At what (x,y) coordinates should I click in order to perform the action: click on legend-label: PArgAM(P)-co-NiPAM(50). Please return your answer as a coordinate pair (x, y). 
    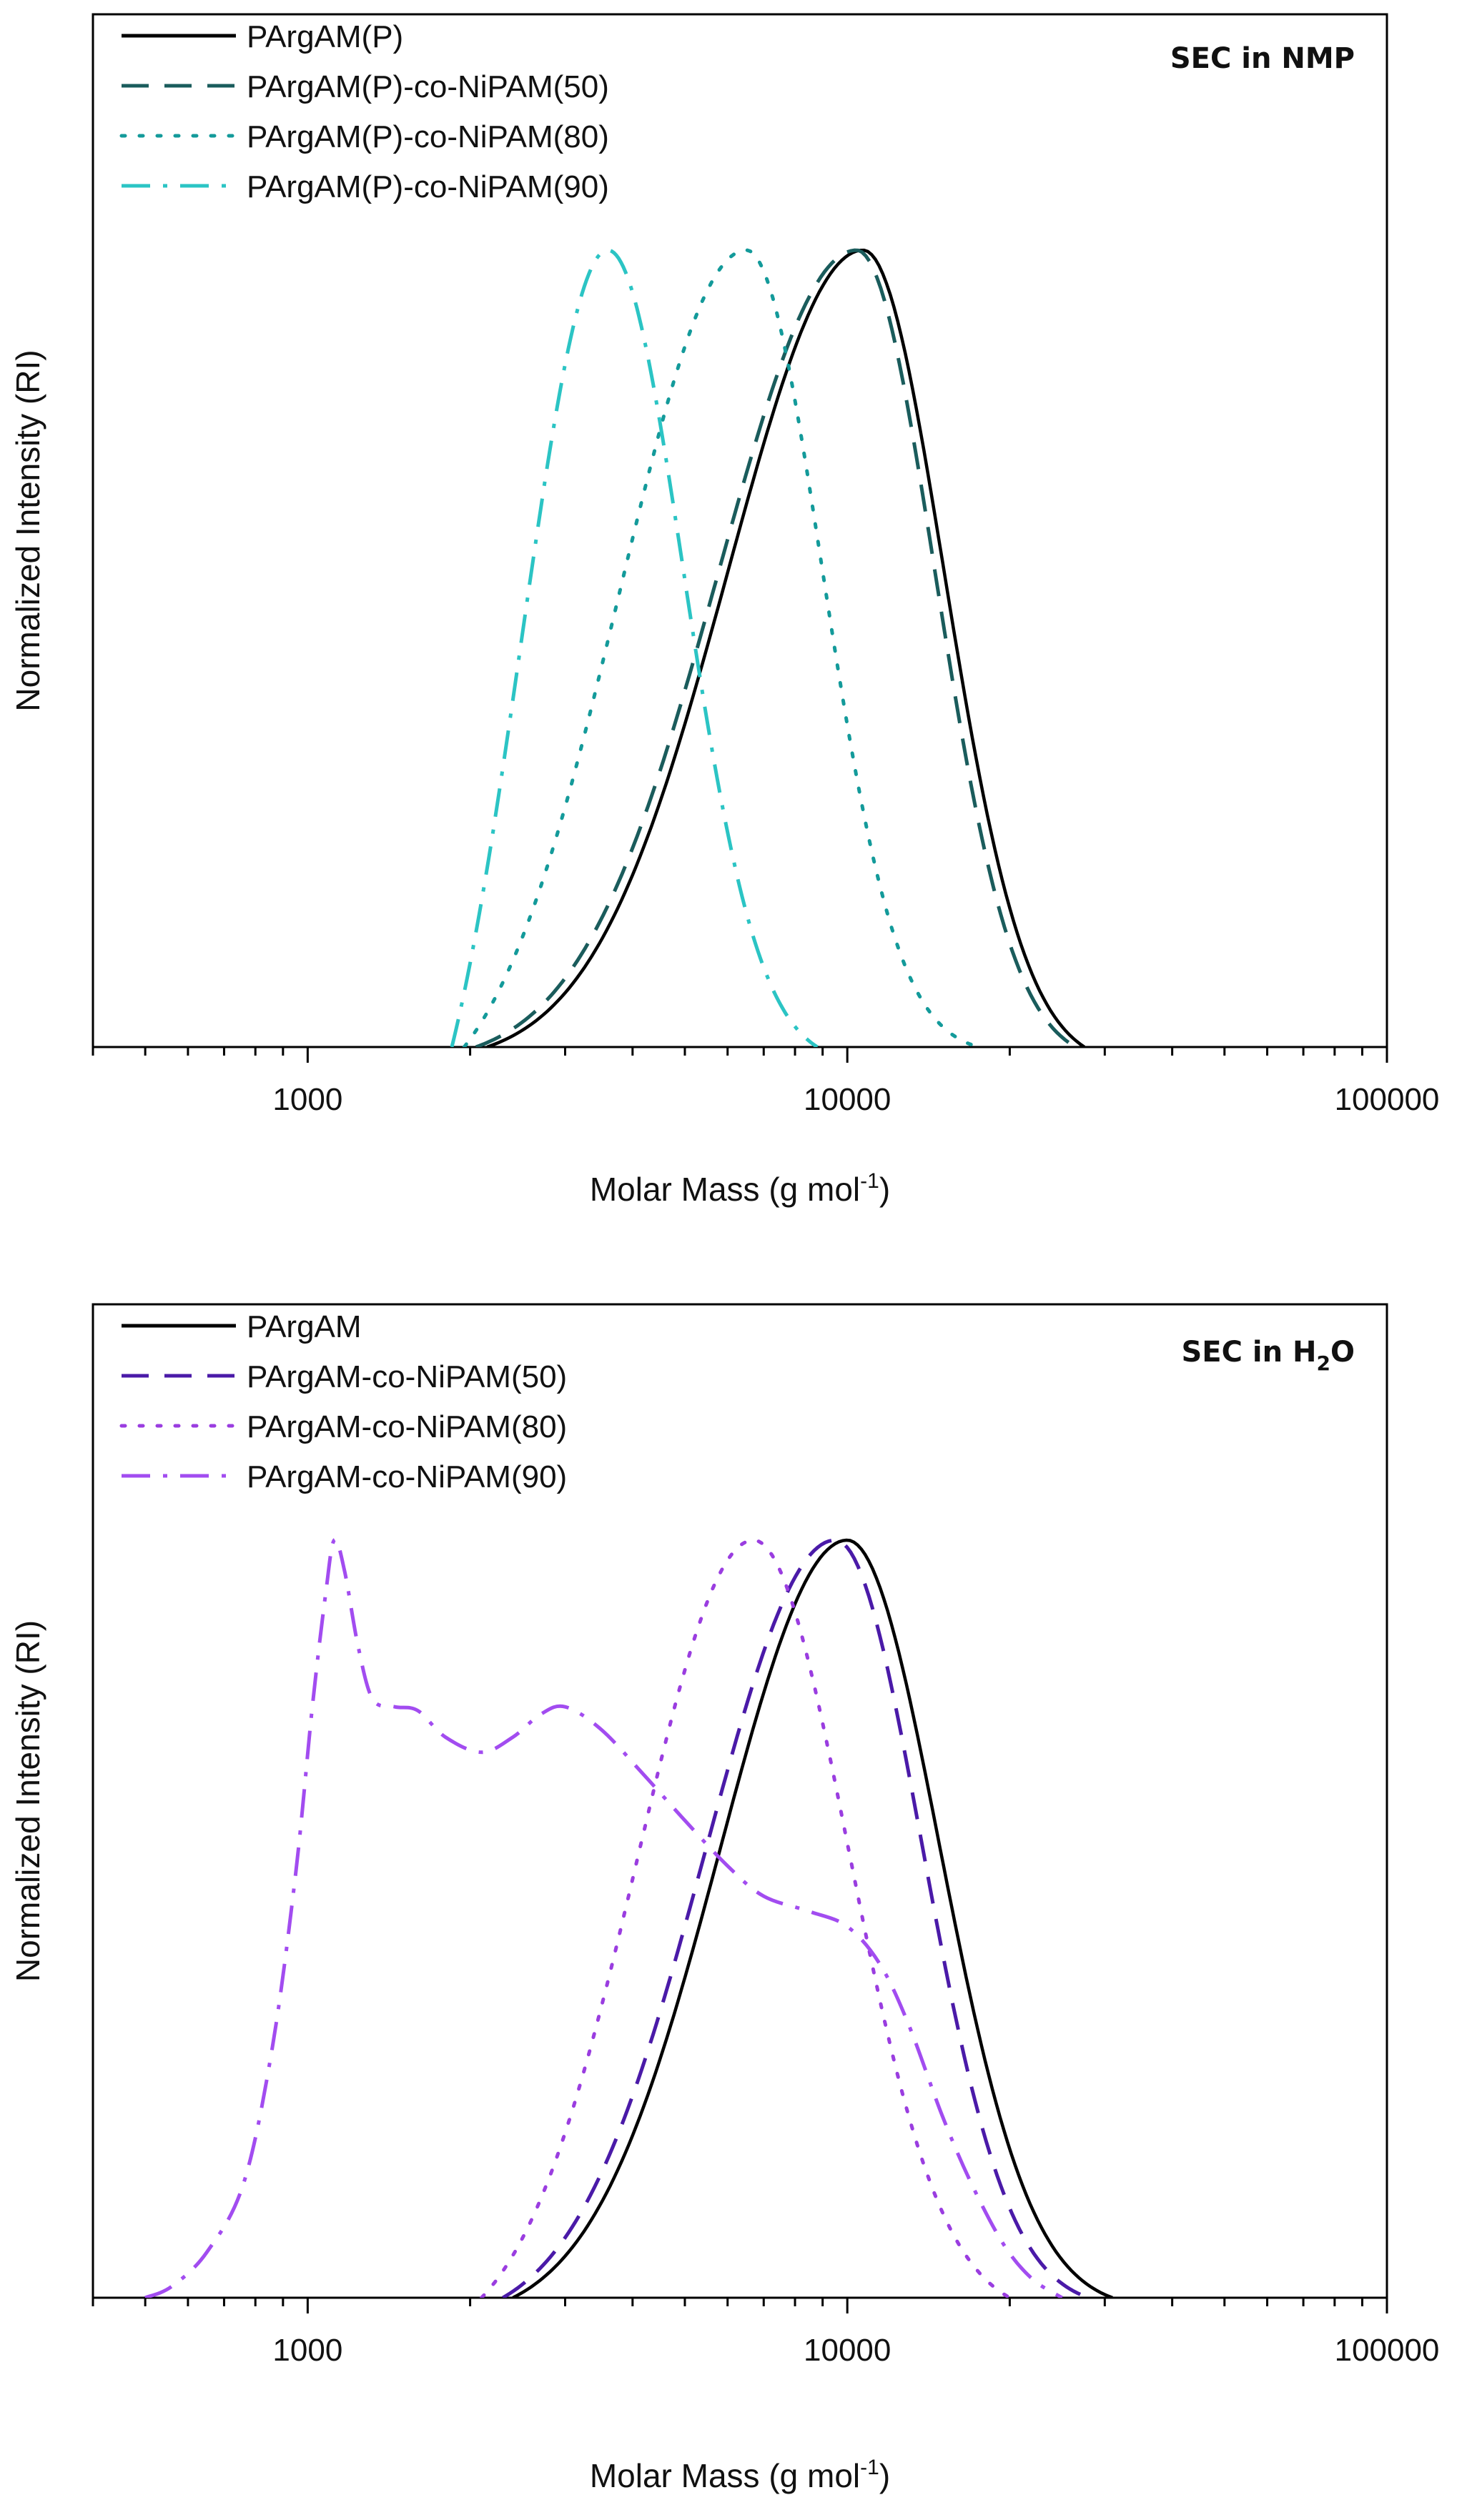
    Looking at the image, I should click on (428, 86).